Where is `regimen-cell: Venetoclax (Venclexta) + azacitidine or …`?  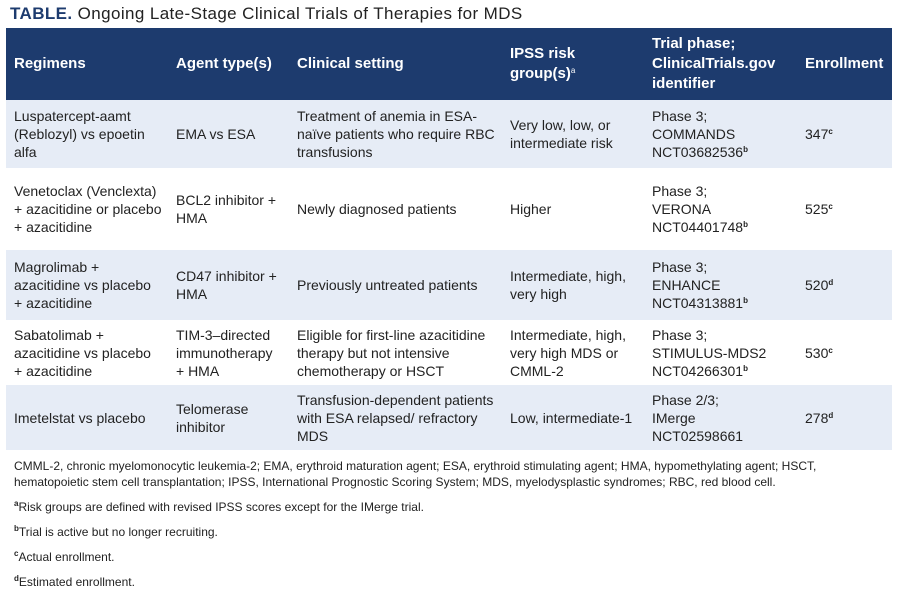 regimen-cell: Venetoclax (Venclexta) + azacitidine or … is located at coordinates (88, 209).